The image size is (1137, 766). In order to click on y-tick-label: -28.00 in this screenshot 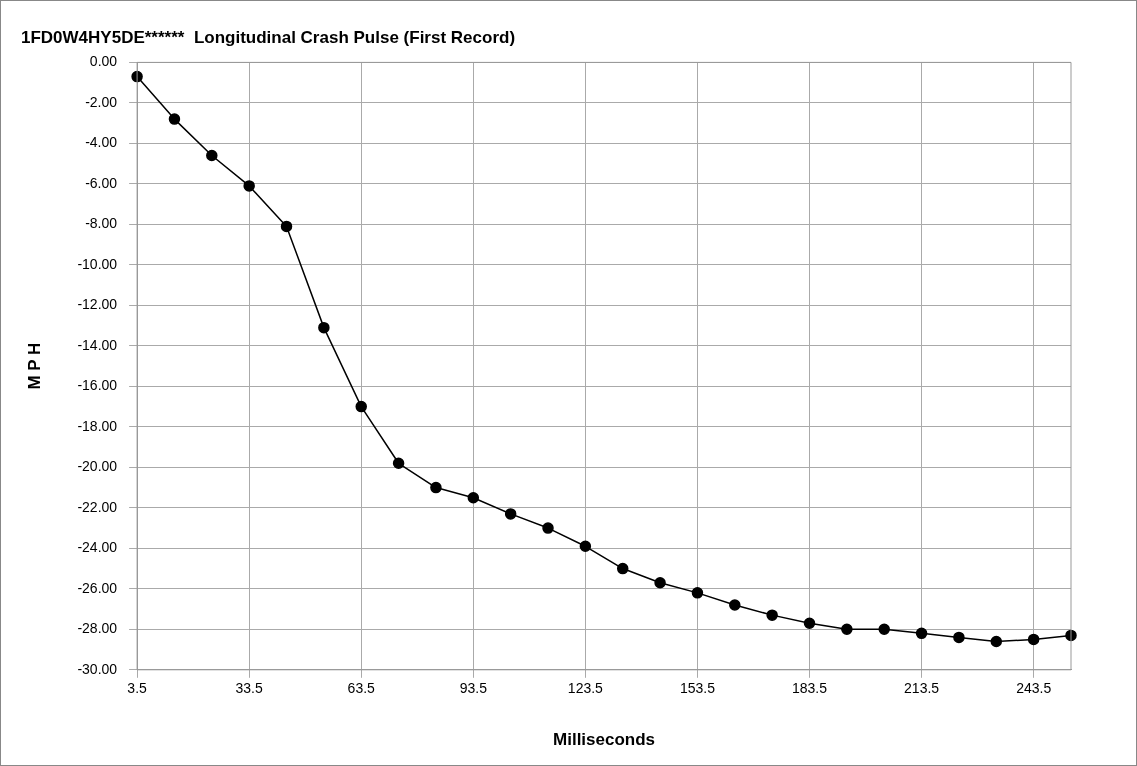, I will do `click(97, 628)`.